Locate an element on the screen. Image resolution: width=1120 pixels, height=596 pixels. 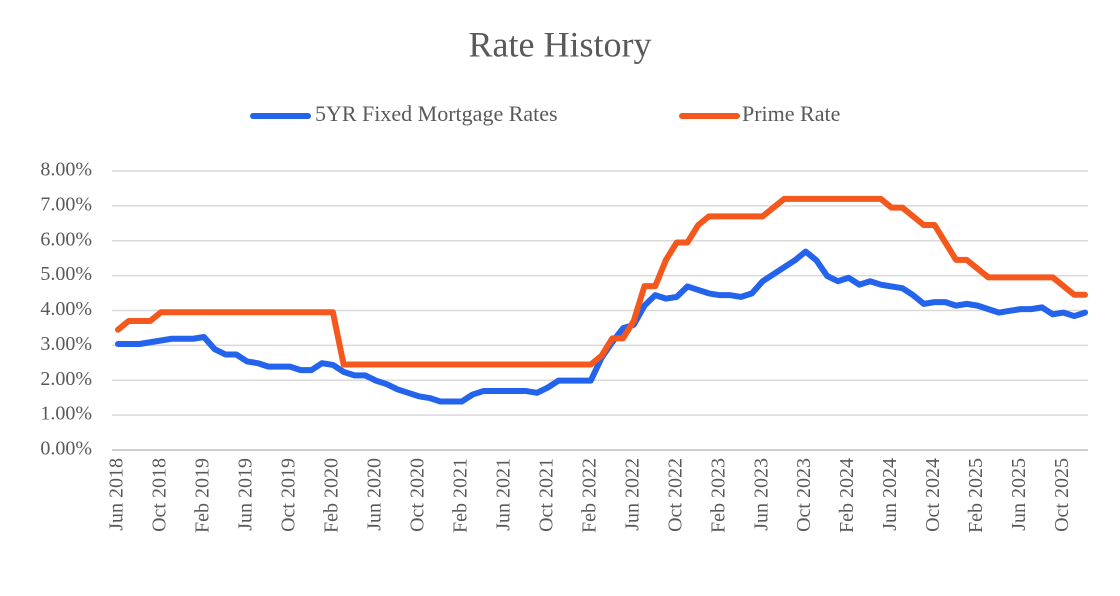
y-tick-label: 2.00% is located at coordinates (66, 379).